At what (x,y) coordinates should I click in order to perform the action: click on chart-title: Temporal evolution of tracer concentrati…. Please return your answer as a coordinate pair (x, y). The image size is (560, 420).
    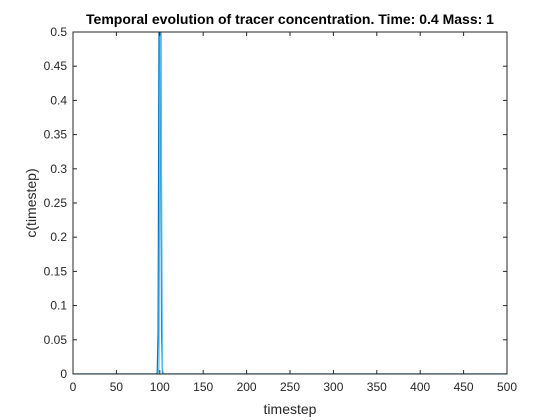
    Looking at the image, I should click on (290, 19).